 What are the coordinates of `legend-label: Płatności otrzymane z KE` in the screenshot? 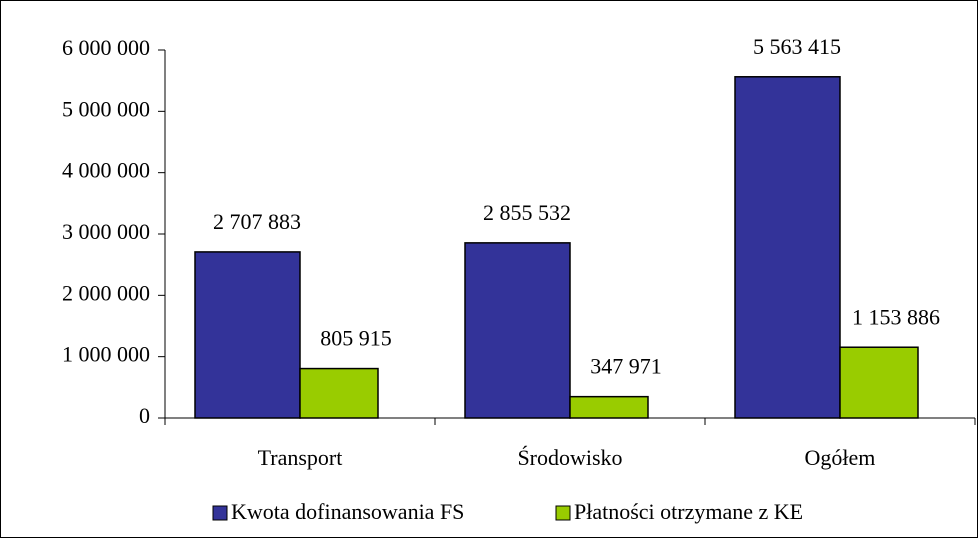 It's located at (688, 511).